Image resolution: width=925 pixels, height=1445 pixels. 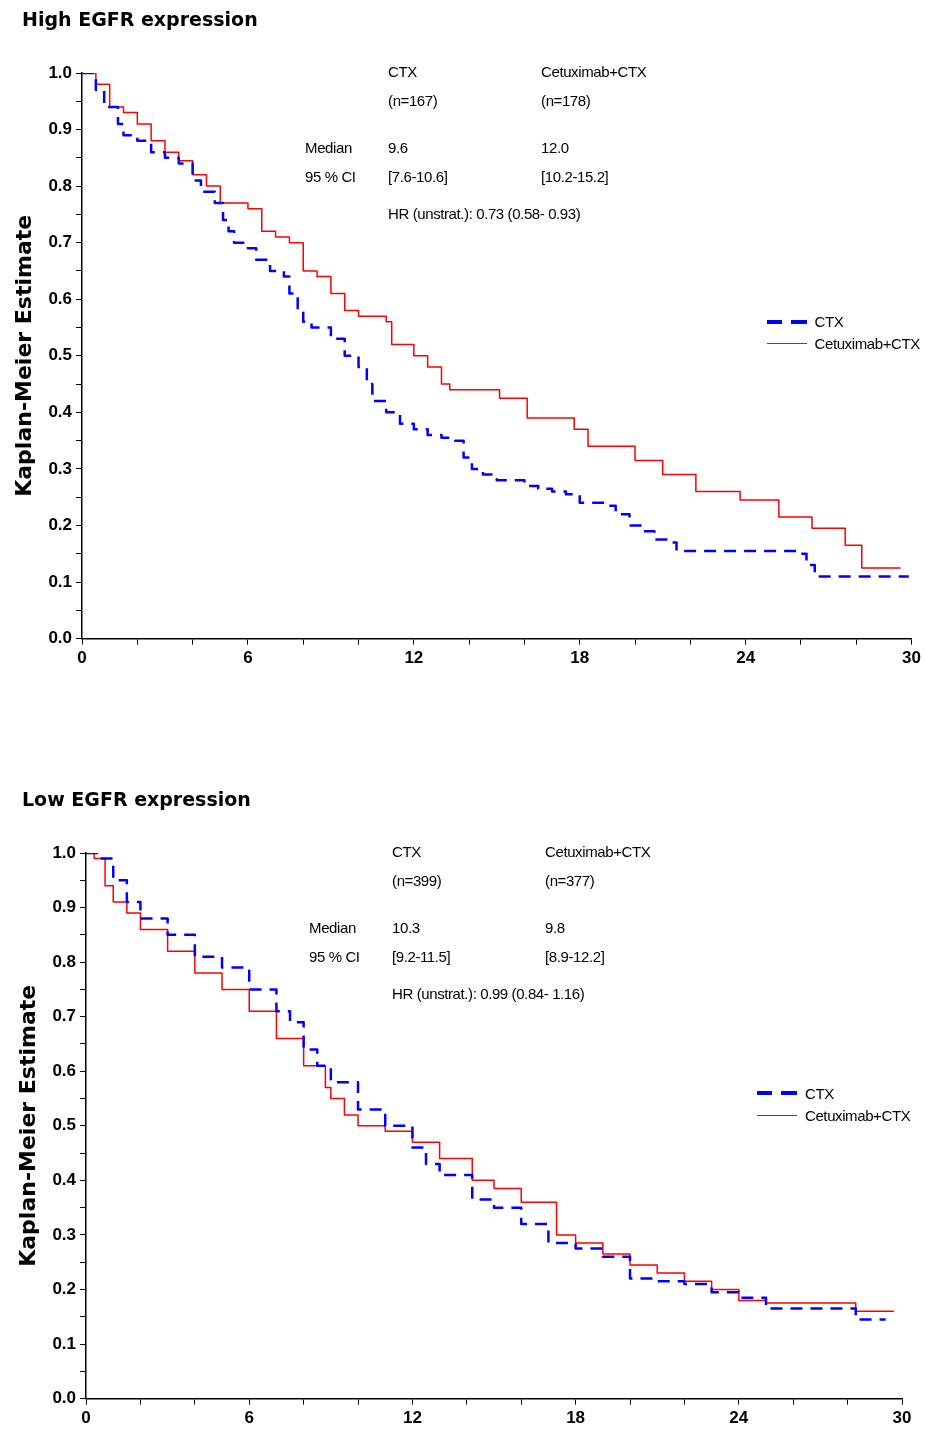 I want to click on annotation: HR (unstrat.): 0.73 (0.58- 0.93), so click(x=484, y=213).